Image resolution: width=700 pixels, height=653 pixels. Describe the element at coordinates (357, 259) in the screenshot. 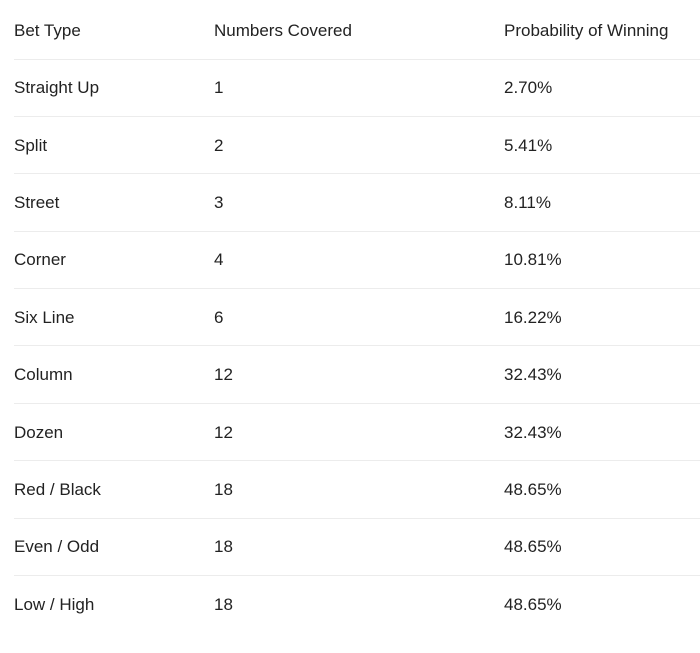

I see `table-row: Corner 4 10.81%` at that location.